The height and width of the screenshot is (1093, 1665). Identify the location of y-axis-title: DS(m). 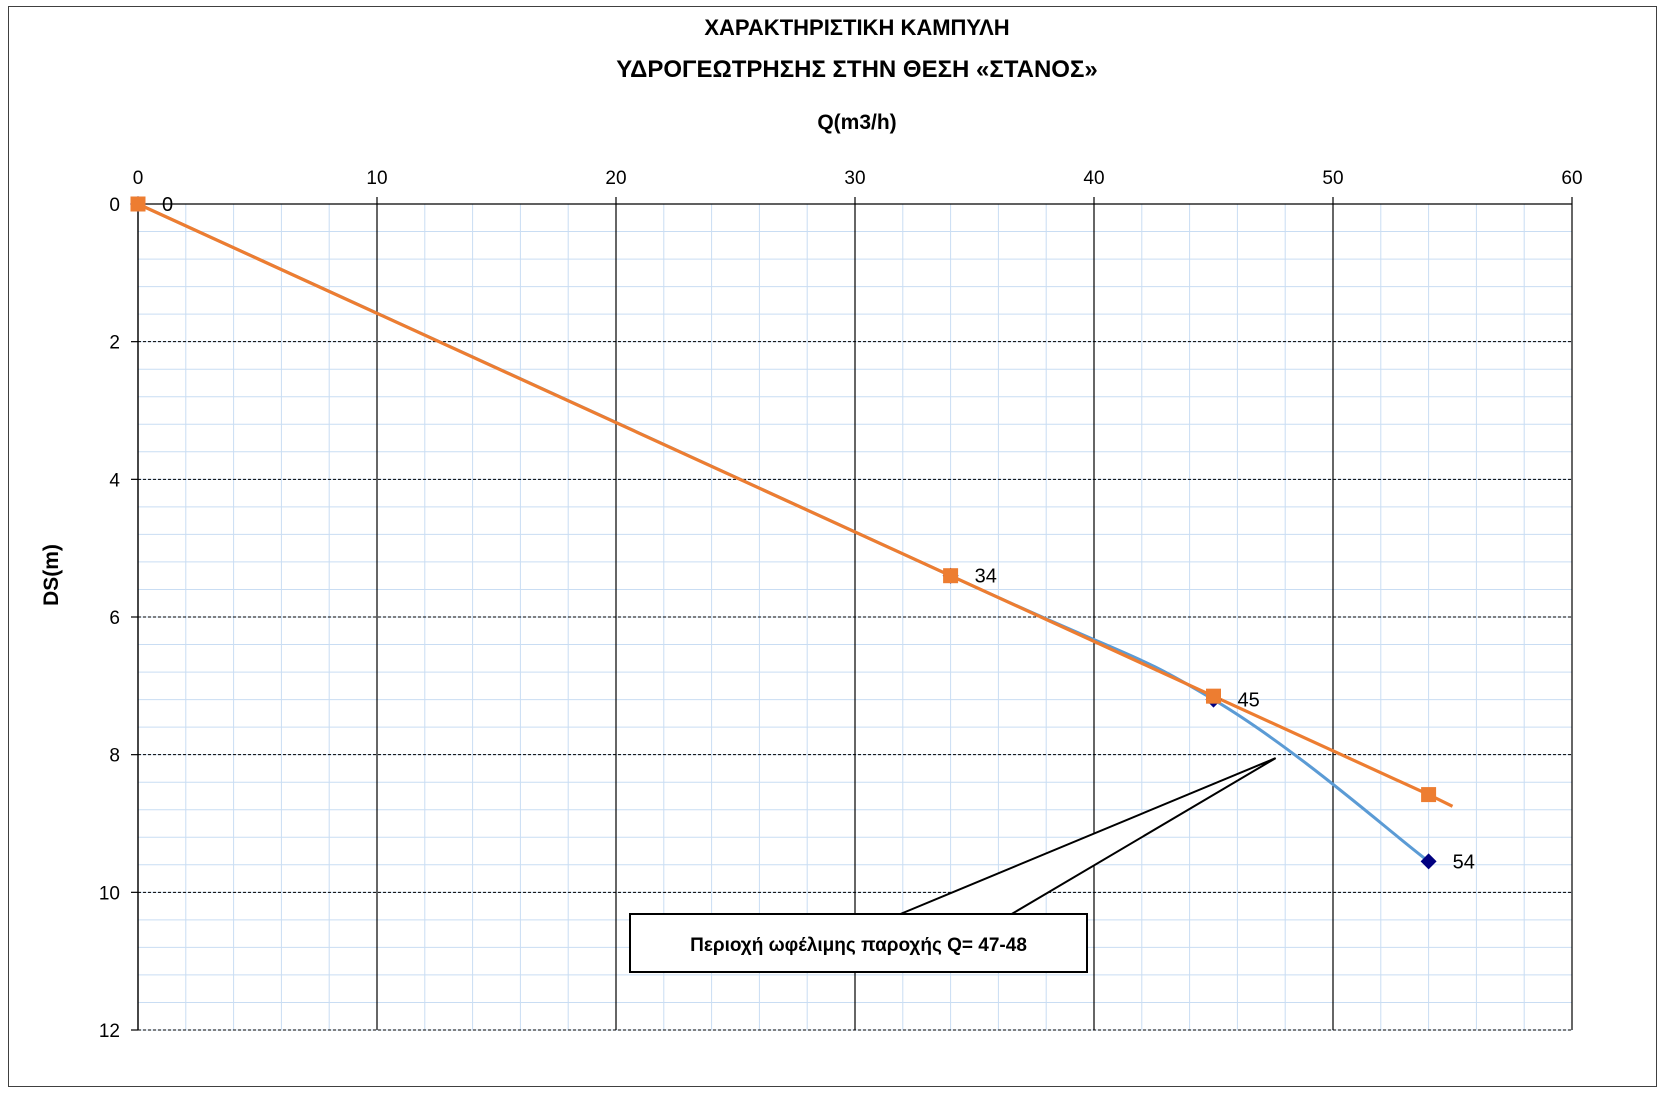
(51, 575).